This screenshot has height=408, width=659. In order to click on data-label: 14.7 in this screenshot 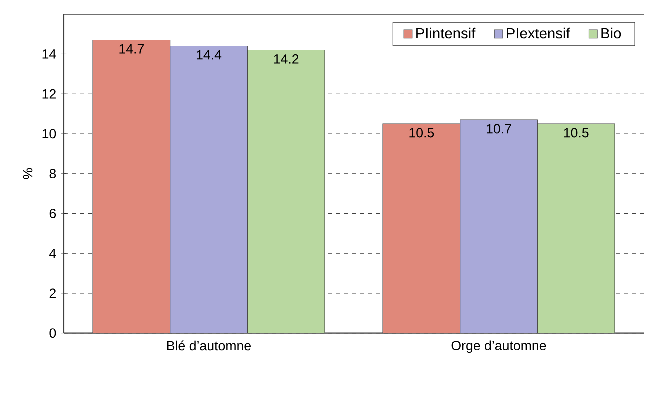, I will do `click(132, 49)`.